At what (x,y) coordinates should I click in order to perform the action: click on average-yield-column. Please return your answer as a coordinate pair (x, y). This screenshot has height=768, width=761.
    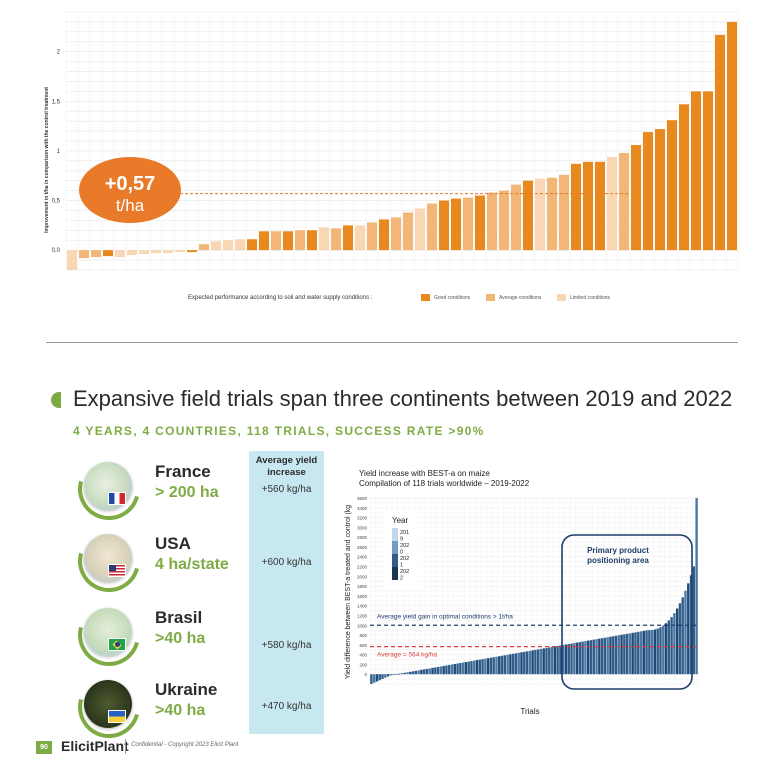
    Looking at the image, I should click on (286, 592).